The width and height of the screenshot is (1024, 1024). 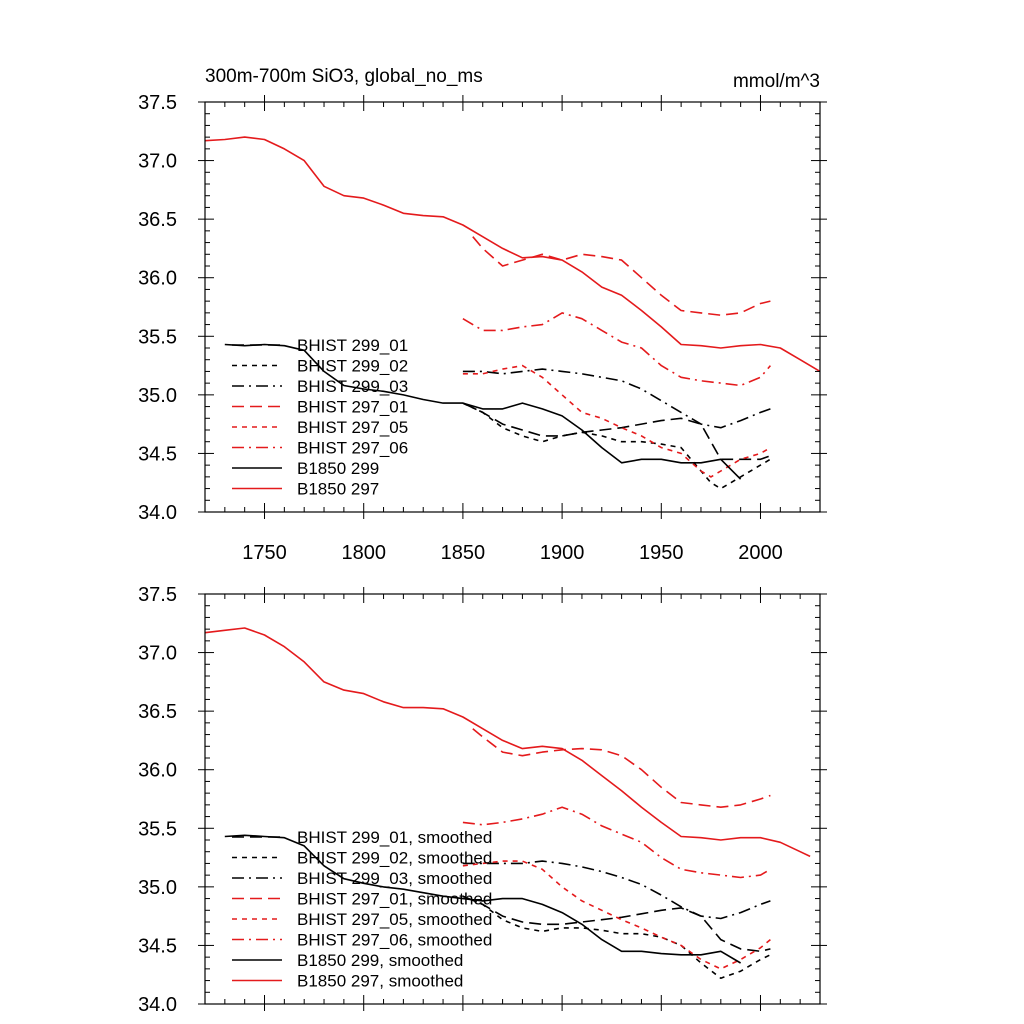 I want to click on legend-label-5: BHIST 297_06, so click(x=352, y=448).